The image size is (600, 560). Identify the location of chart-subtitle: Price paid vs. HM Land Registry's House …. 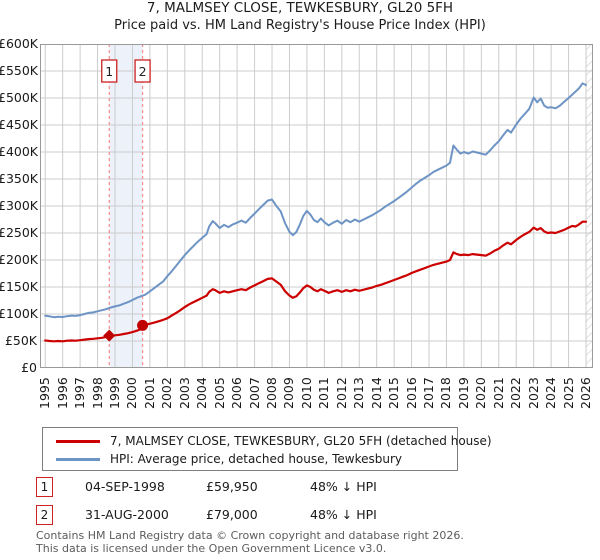
(300, 25).